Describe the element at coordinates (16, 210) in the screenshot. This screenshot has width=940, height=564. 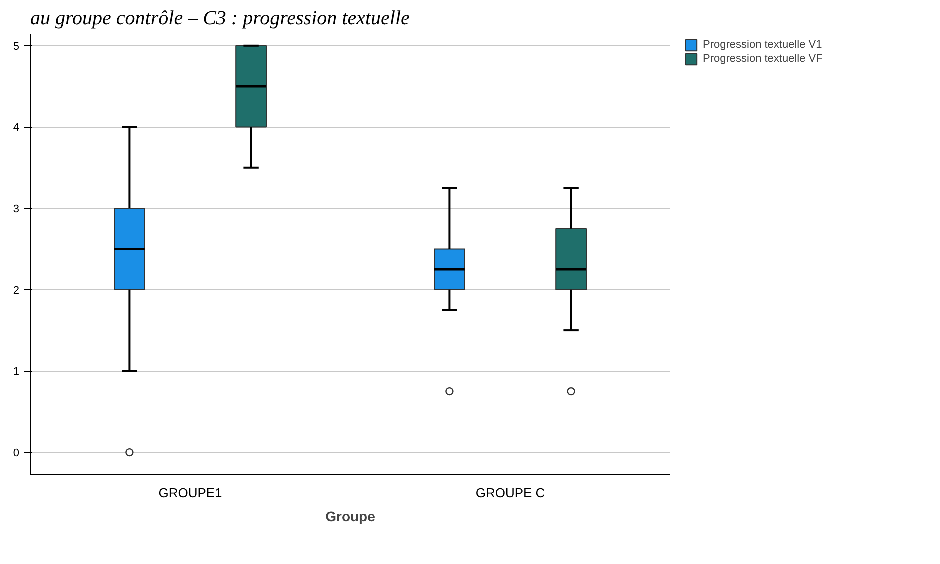
I see `y-tick-label: 3` at that location.